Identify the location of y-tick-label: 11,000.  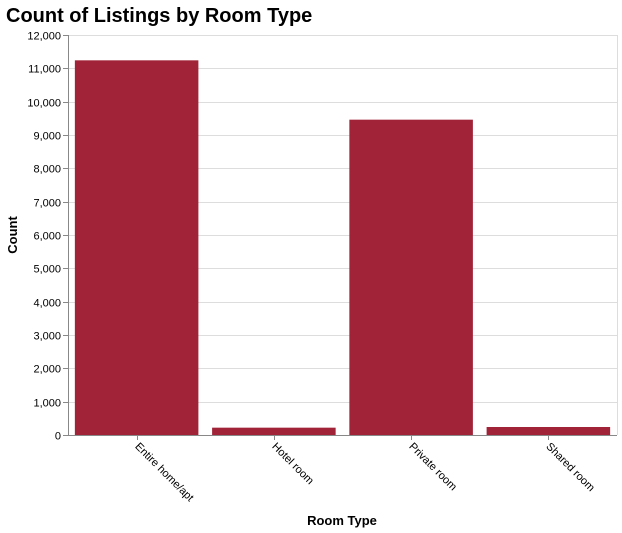
(44, 70).